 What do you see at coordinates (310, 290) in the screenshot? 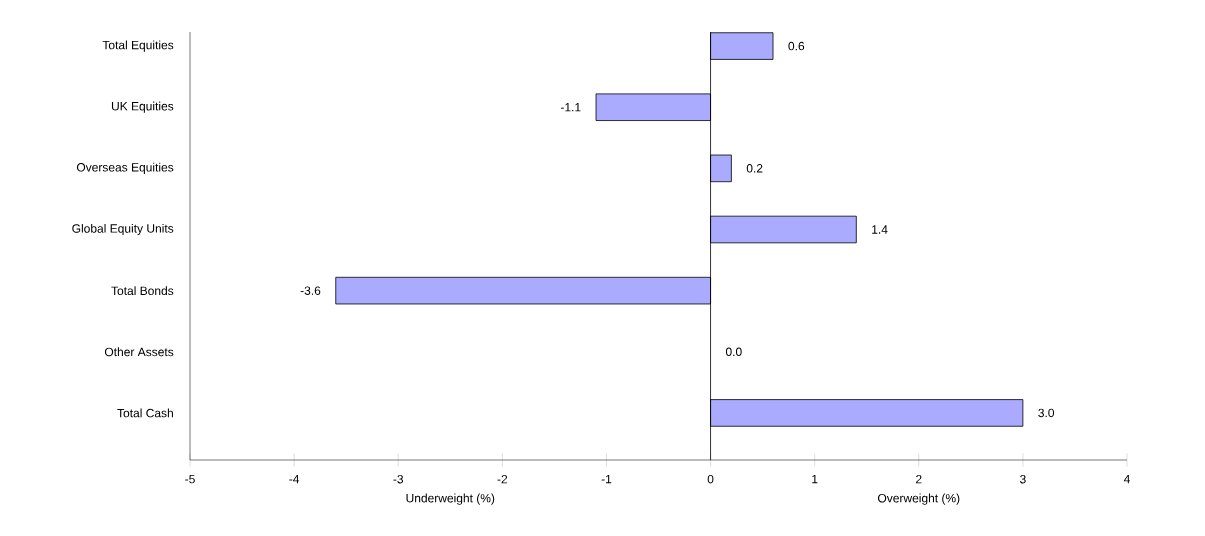
I see `data-label: -3.6` at bounding box center [310, 290].